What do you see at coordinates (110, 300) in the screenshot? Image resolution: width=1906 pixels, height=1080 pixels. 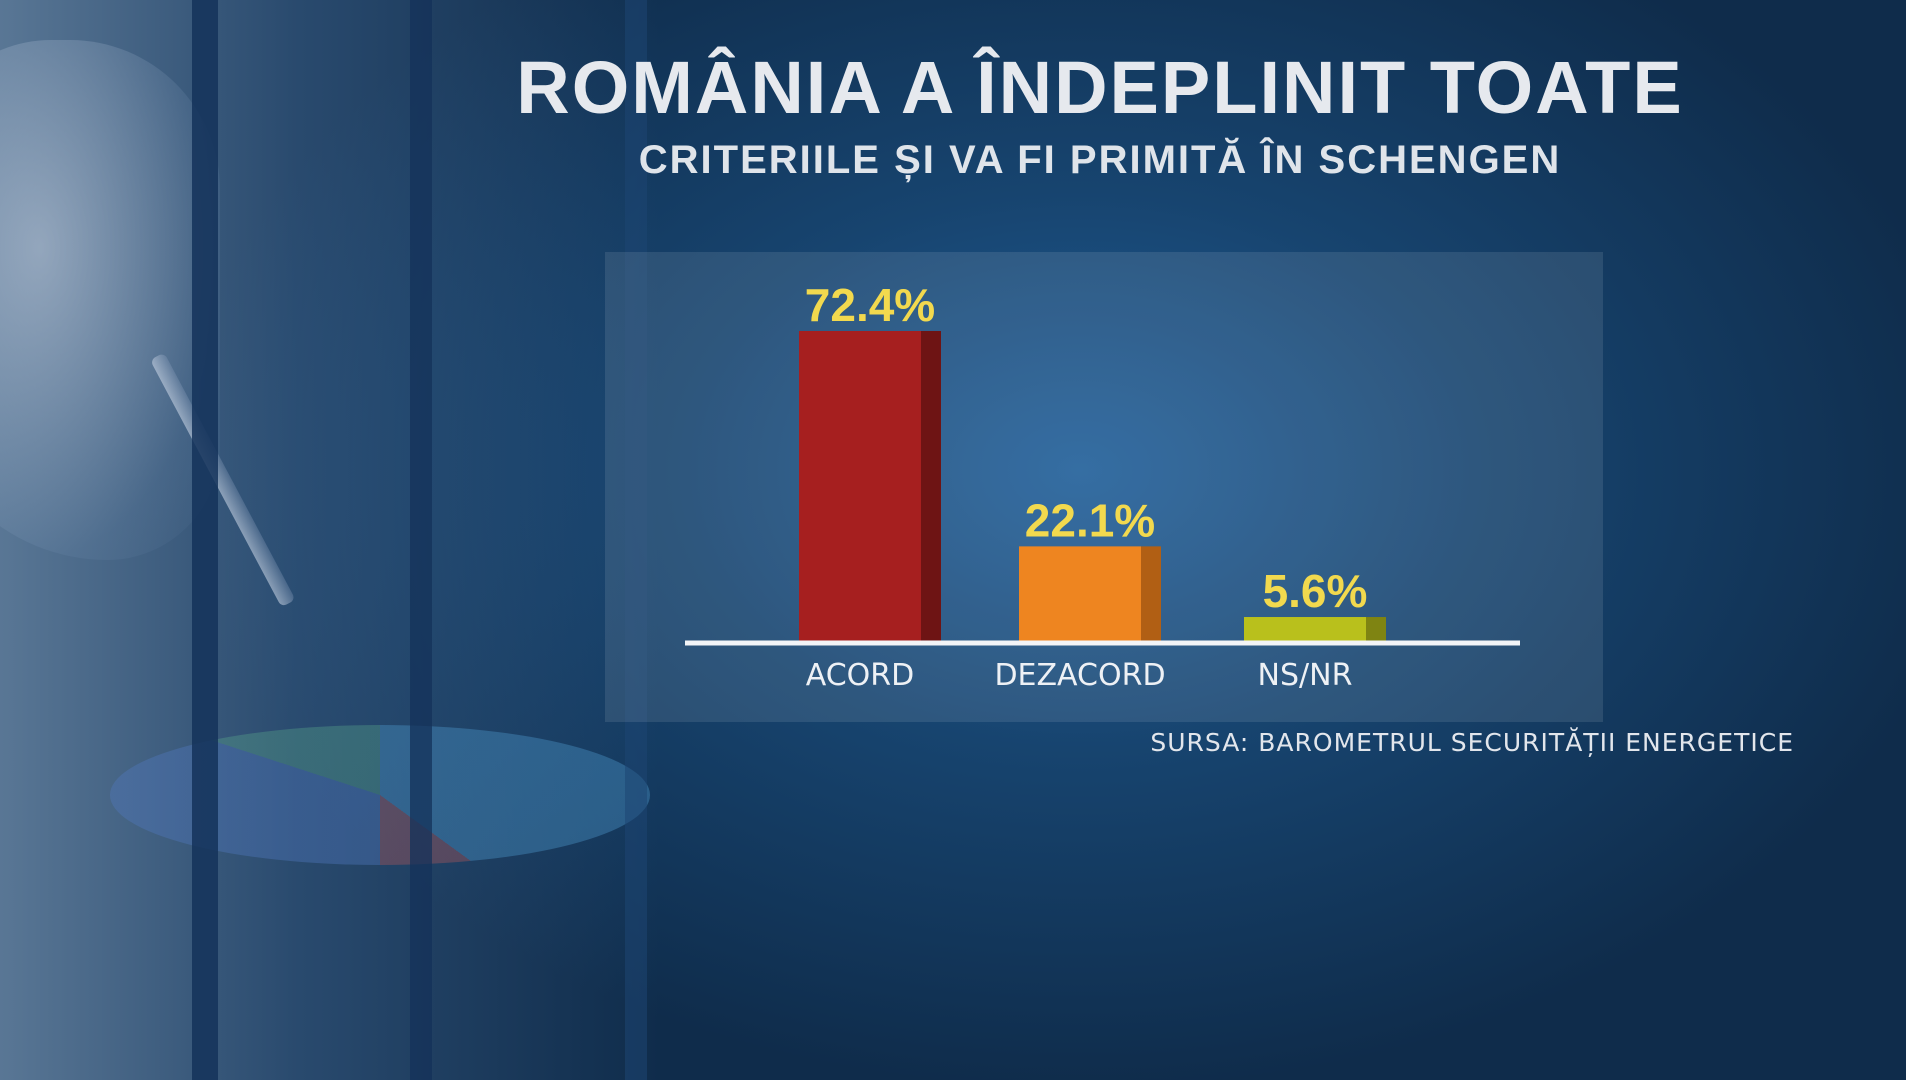 I see `background-hand` at bounding box center [110, 300].